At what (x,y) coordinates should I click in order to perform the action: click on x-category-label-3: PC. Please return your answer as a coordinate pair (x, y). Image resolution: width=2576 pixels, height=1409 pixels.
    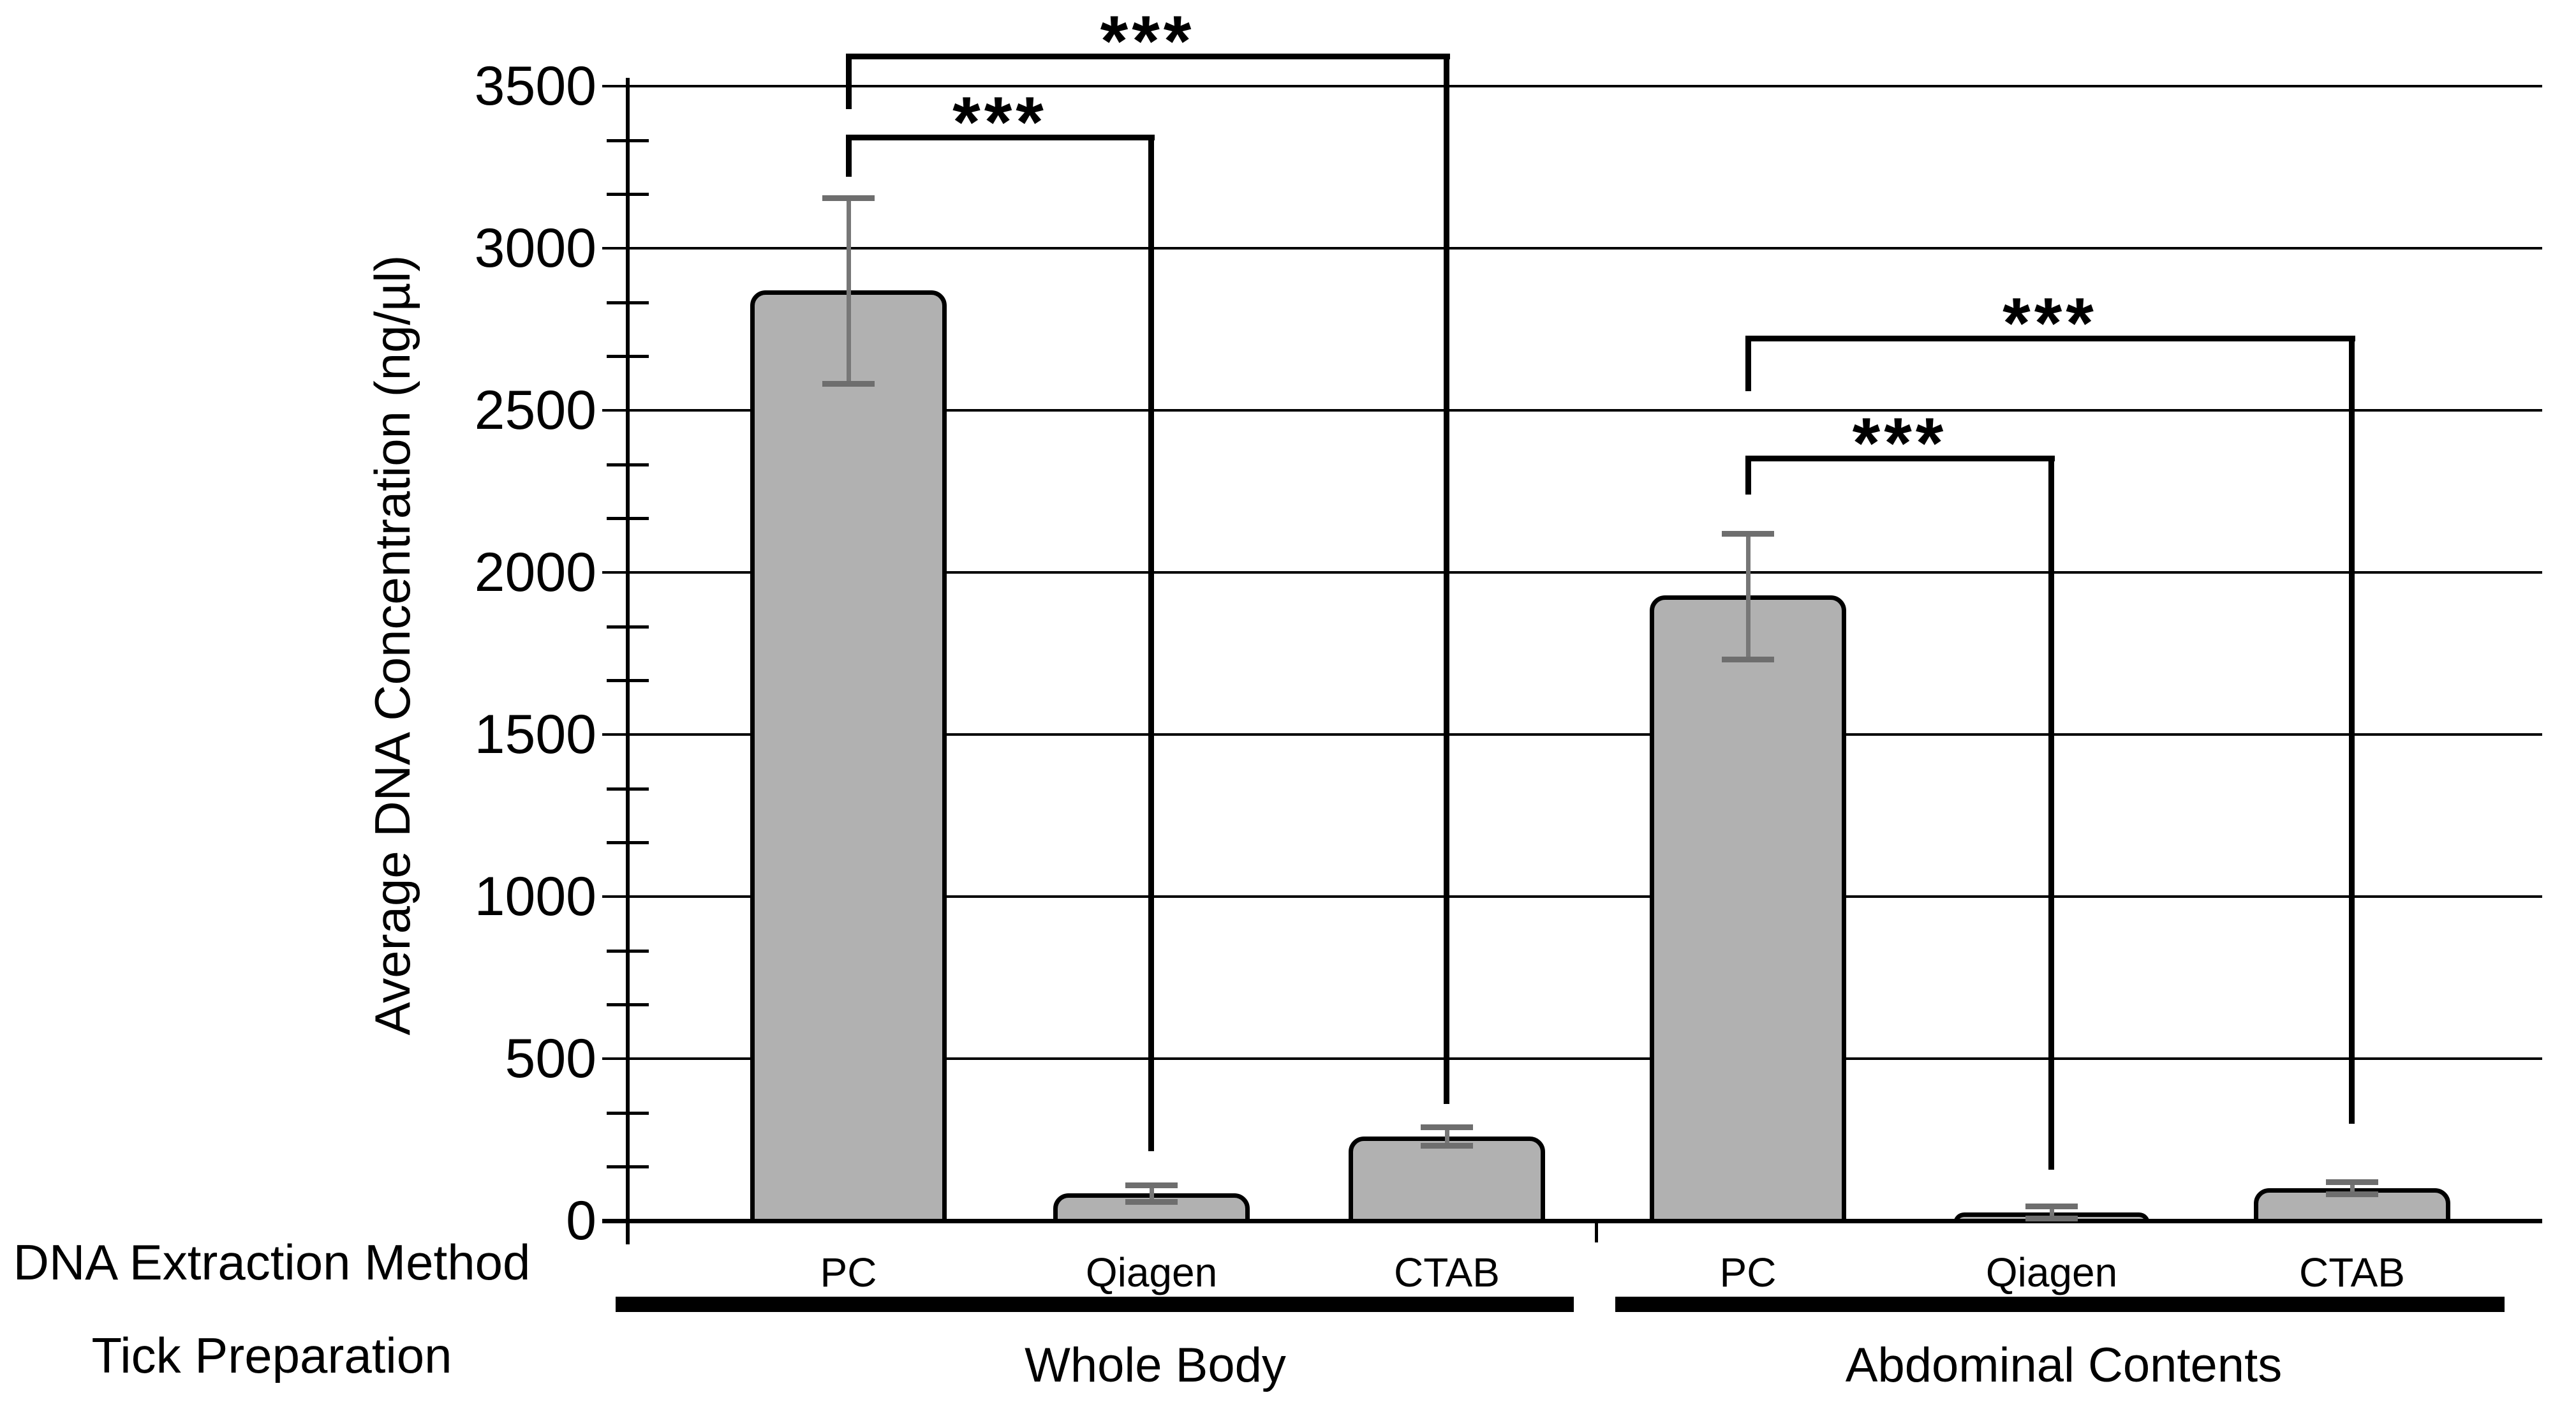
    Looking at the image, I should click on (1748, 1272).